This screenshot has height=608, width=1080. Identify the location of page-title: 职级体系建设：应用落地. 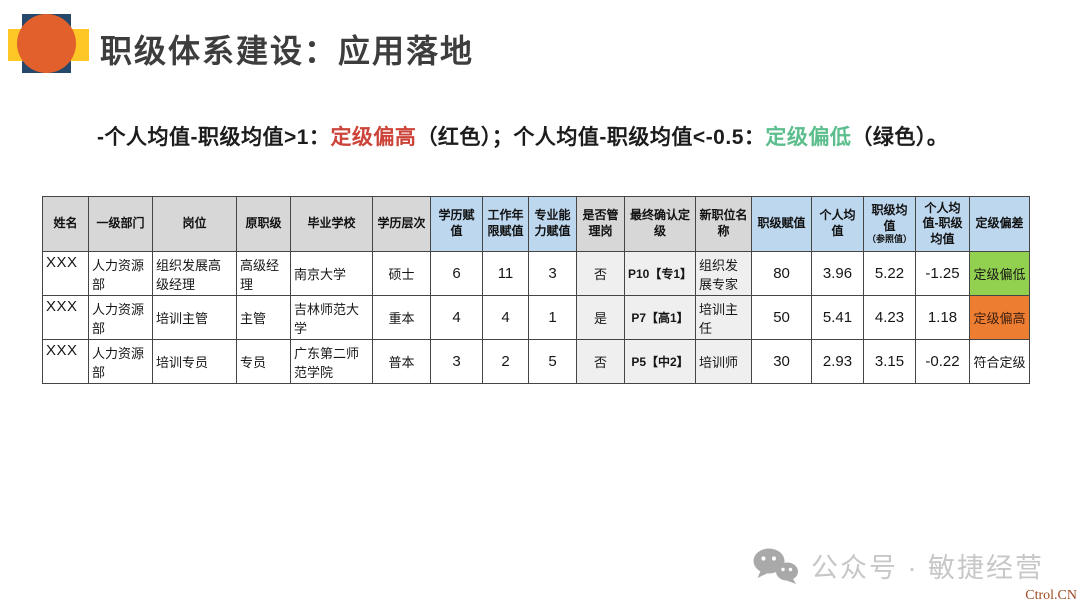
(287, 51).